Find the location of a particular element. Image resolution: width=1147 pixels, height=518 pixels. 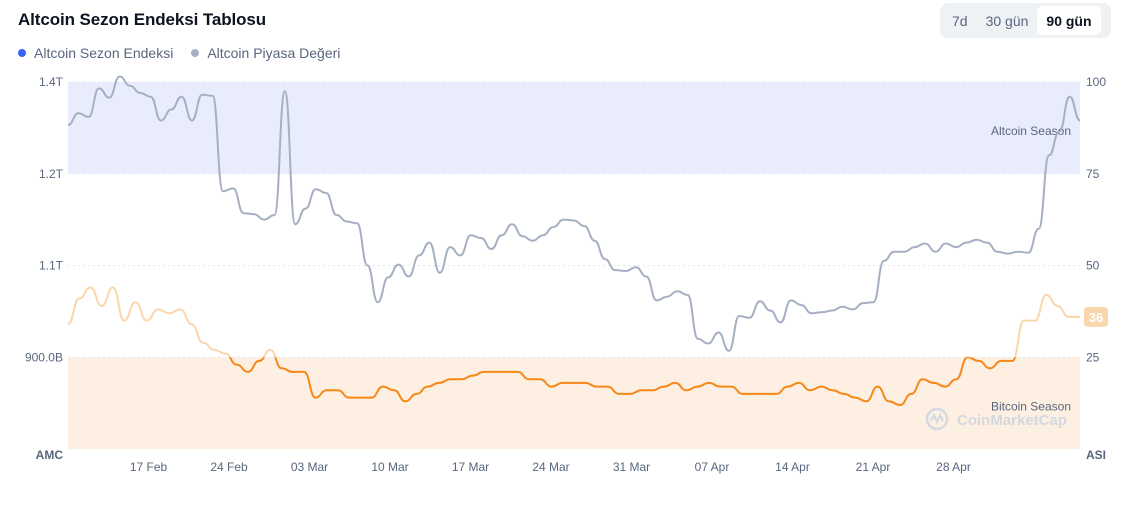

legend-label: Altcoin Piyasa Değeri is located at coordinates (274, 53).